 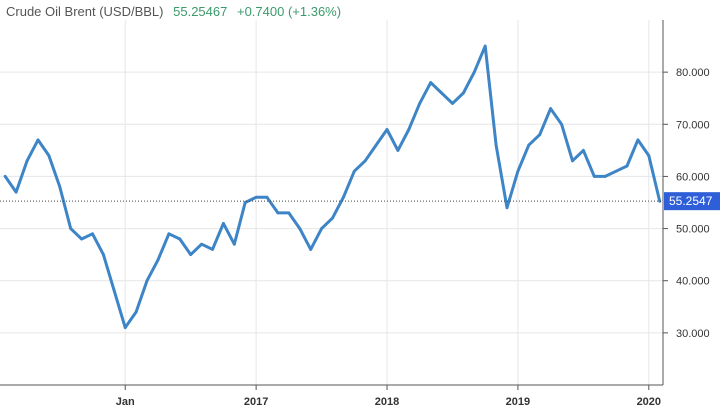 What do you see at coordinates (200, 11) in the screenshot?
I see `last-price: 55.25467` at bounding box center [200, 11].